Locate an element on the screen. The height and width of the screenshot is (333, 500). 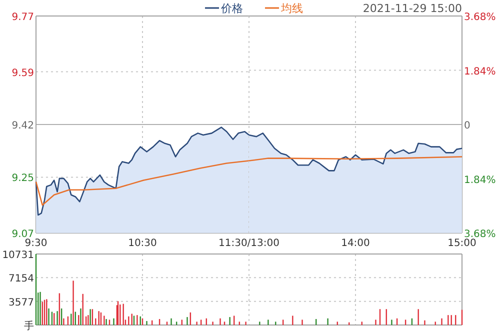
y-tick-label: 9.07 is located at coordinates (23, 234).